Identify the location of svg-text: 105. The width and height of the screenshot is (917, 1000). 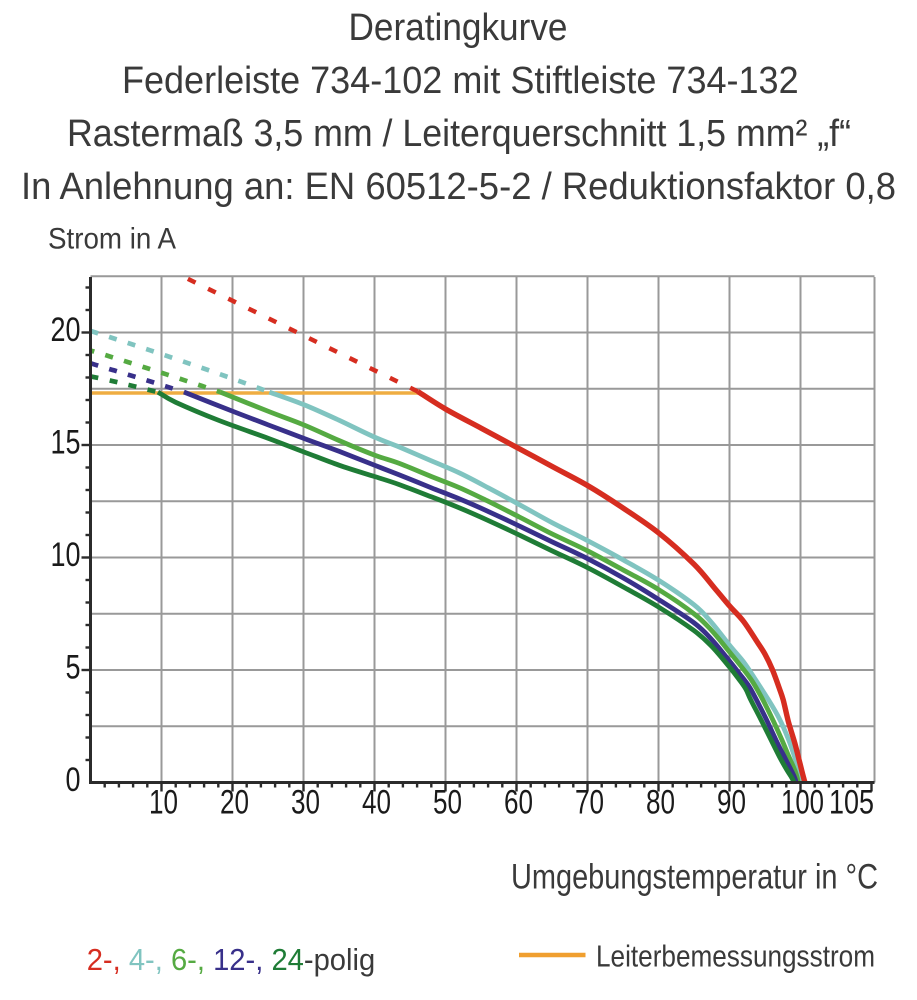
(851, 802).